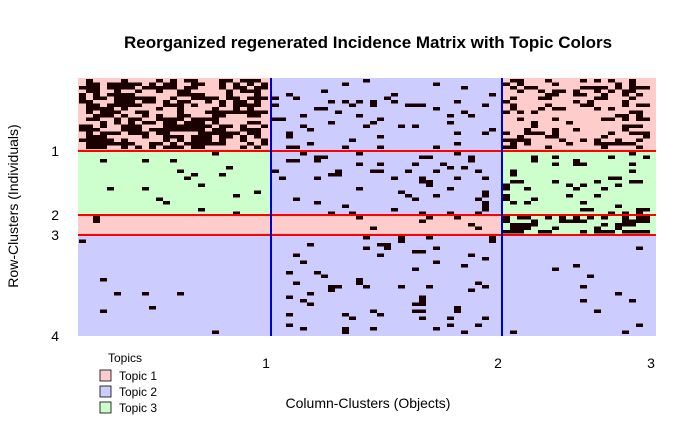 Image resolution: width=700 pixels, height=437 pixels. What do you see at coordinates (55, 235) in the screenshot?
I see `y-tick-label: 3` at bounding box center [55, 235].